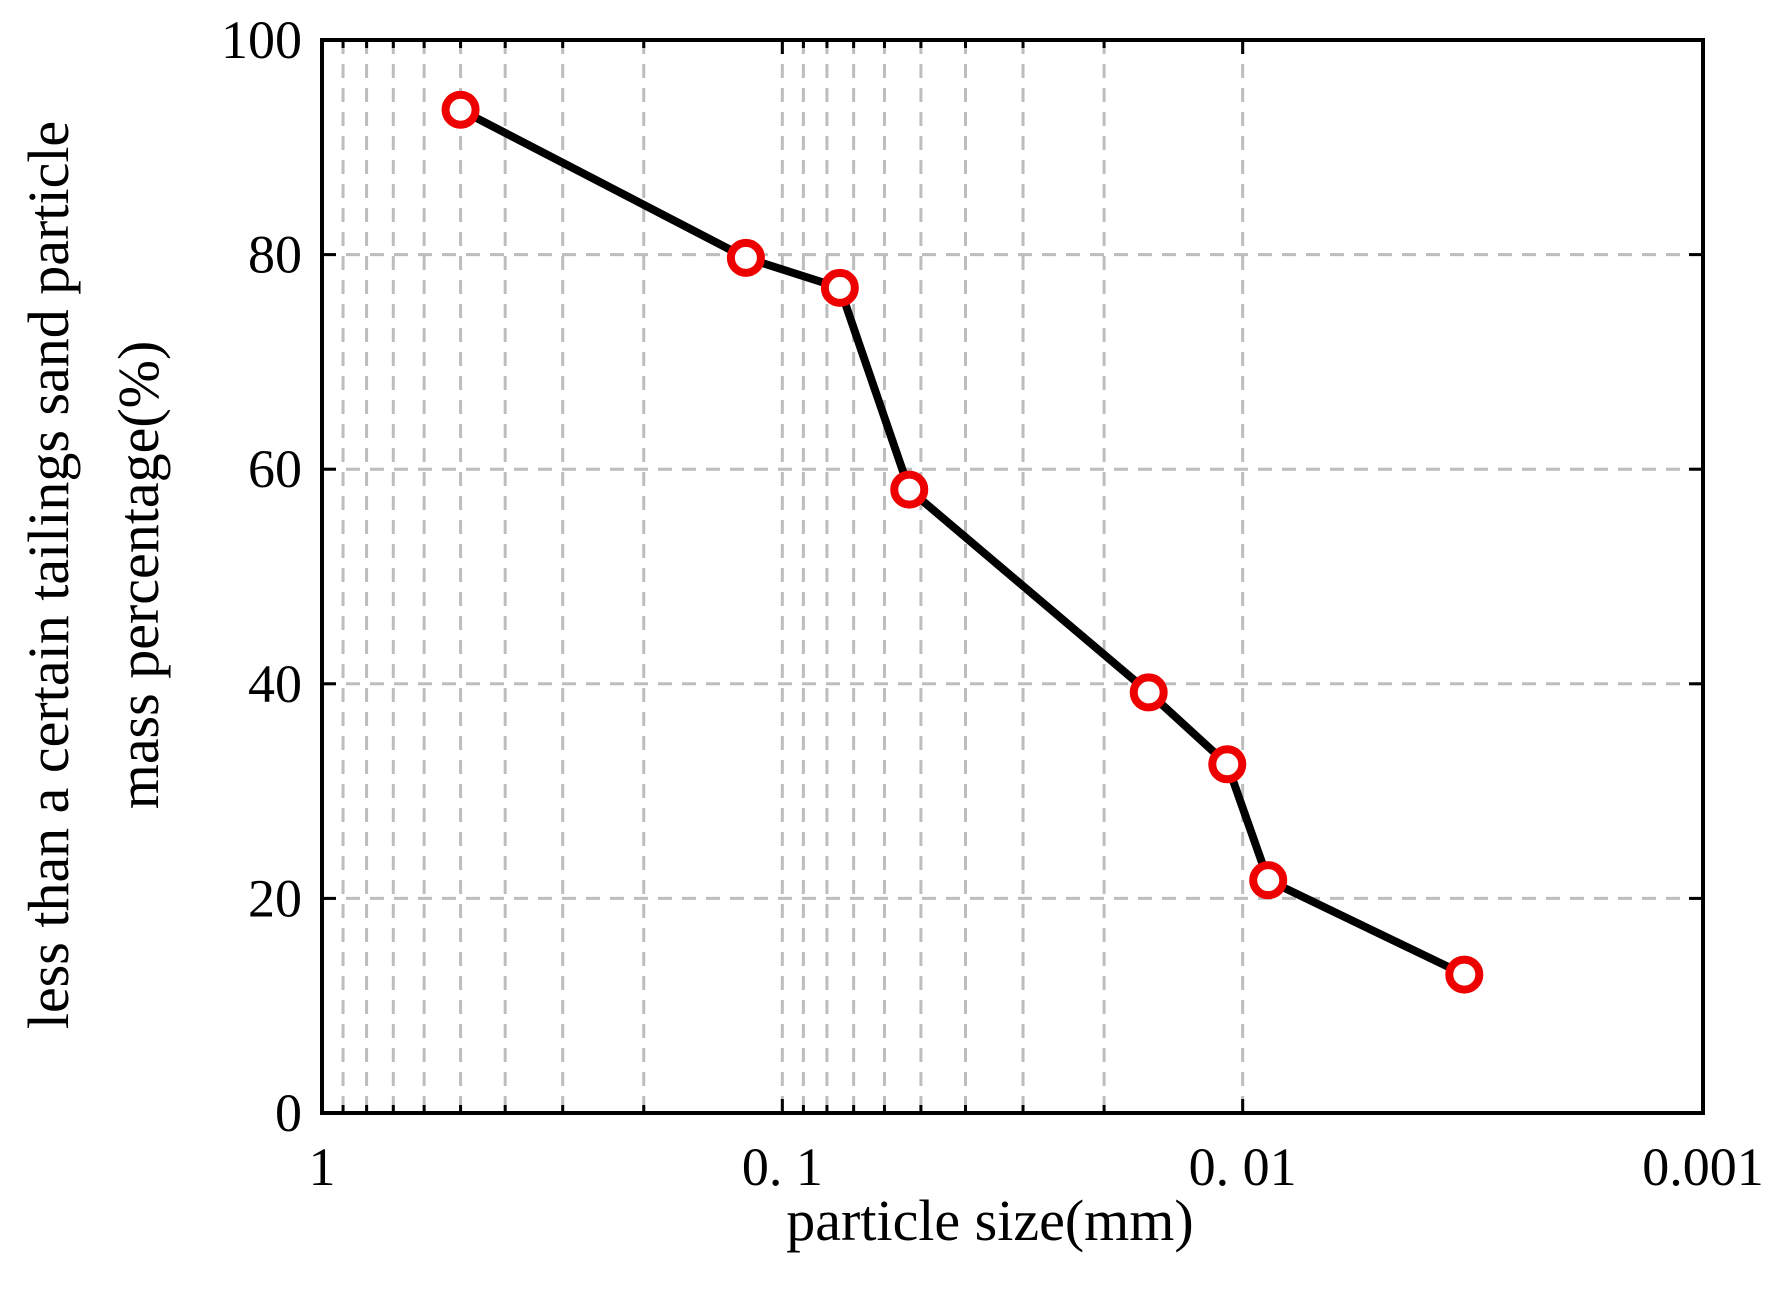 This screenshot has height=1292, width=1790. What do you see at coordinates (322, 1167) in the screenshot?
I see `x-tick-label: 1` at bounding box center [322, 1167].